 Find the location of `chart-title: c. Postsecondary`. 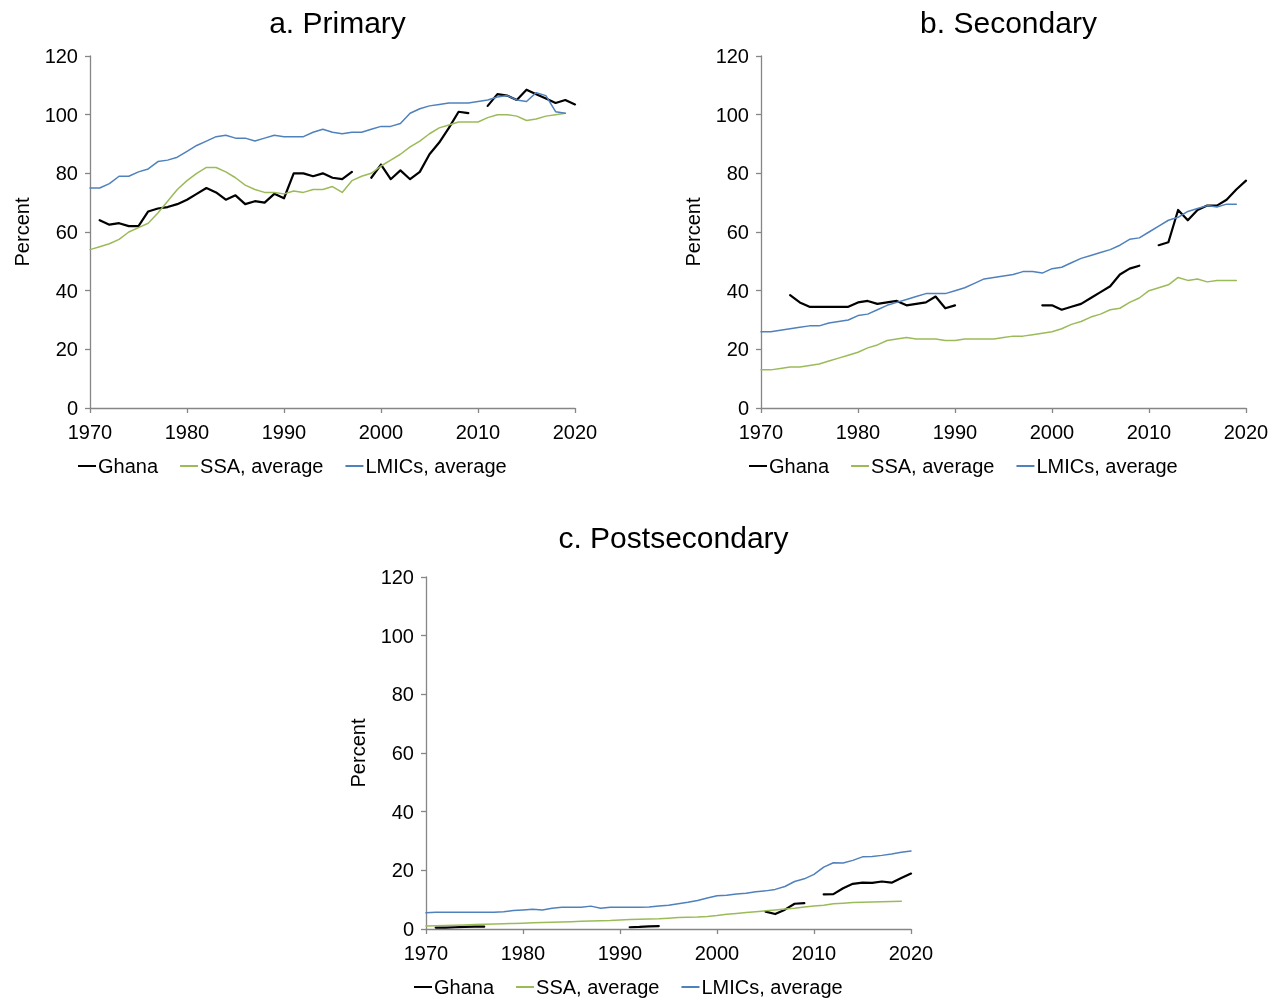

chart-title: c. Postsecondary is located at coordinates (673, 537).